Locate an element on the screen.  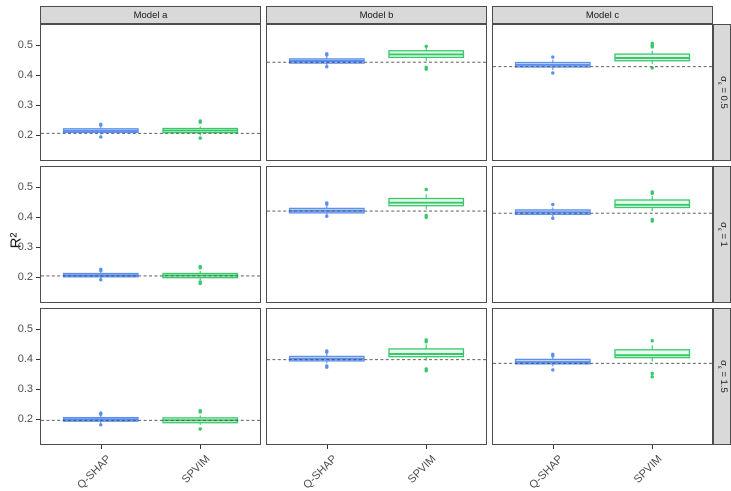
x-category-label: Q-SHAP is located at coordinates (546, 472).